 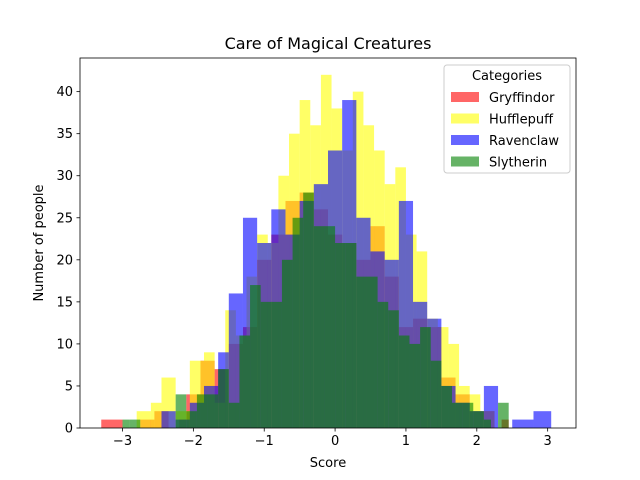 I want to click on chart-title: Care of Magical Creatures, so click(x=328, y=43).